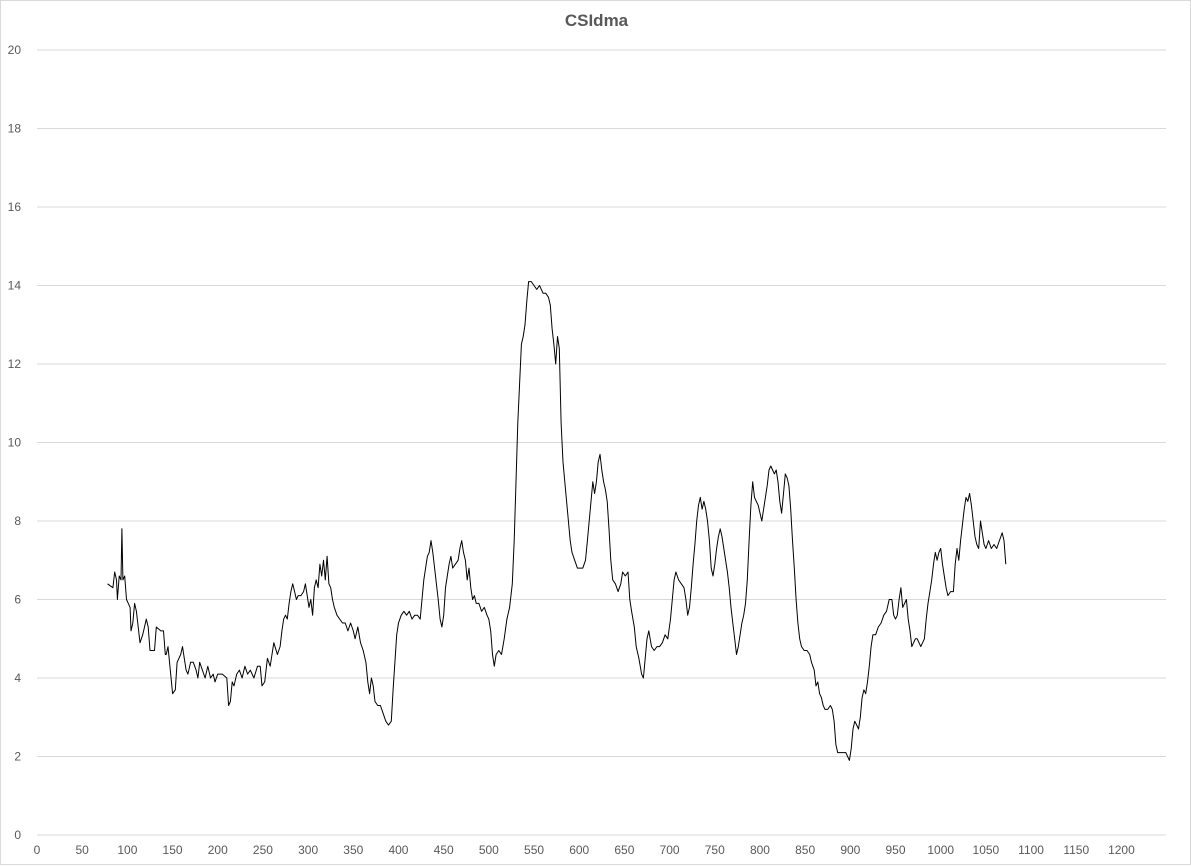  What do you see at coordinates (805, 850) in the screenshot?
I see `x-tick-label: 850` at bounding box center [805, 850].